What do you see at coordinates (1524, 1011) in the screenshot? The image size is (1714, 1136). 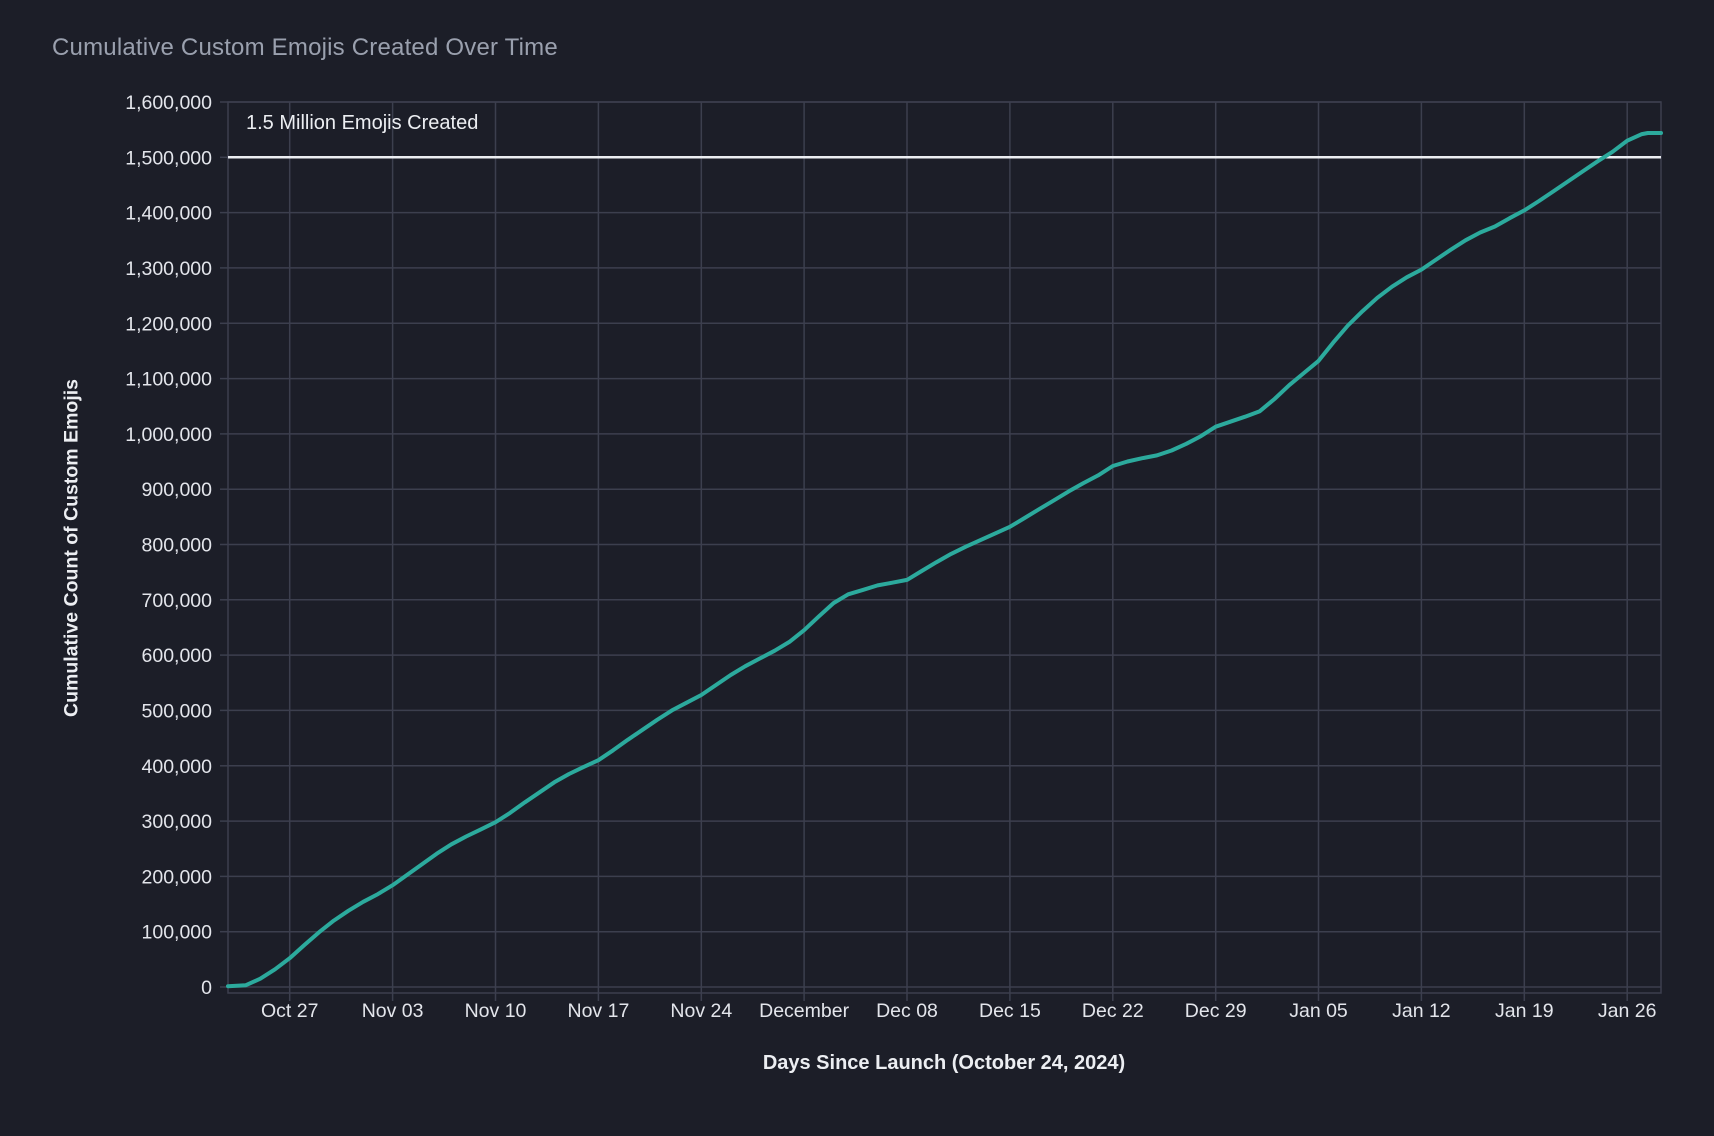 I see `x-tick-label: Jan 19` at bounding box center [1524, 1011].